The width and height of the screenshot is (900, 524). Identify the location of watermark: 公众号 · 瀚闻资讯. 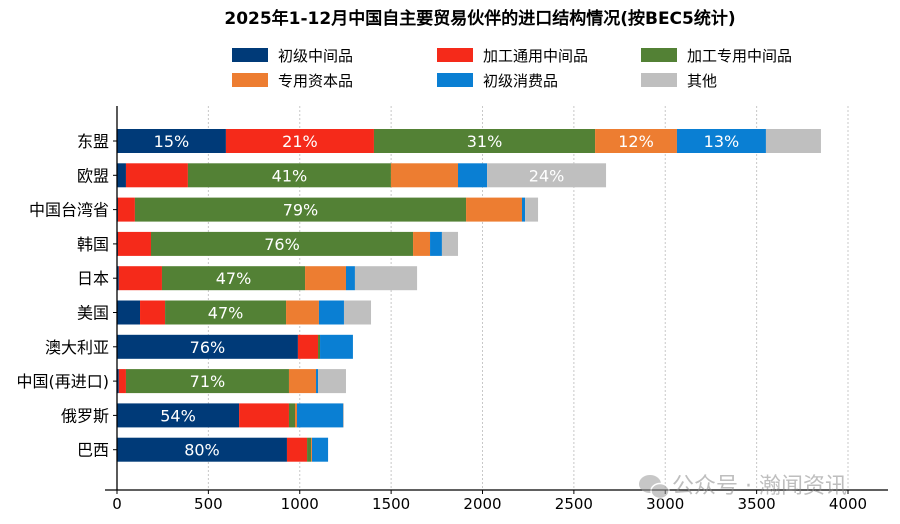
(743, 487).